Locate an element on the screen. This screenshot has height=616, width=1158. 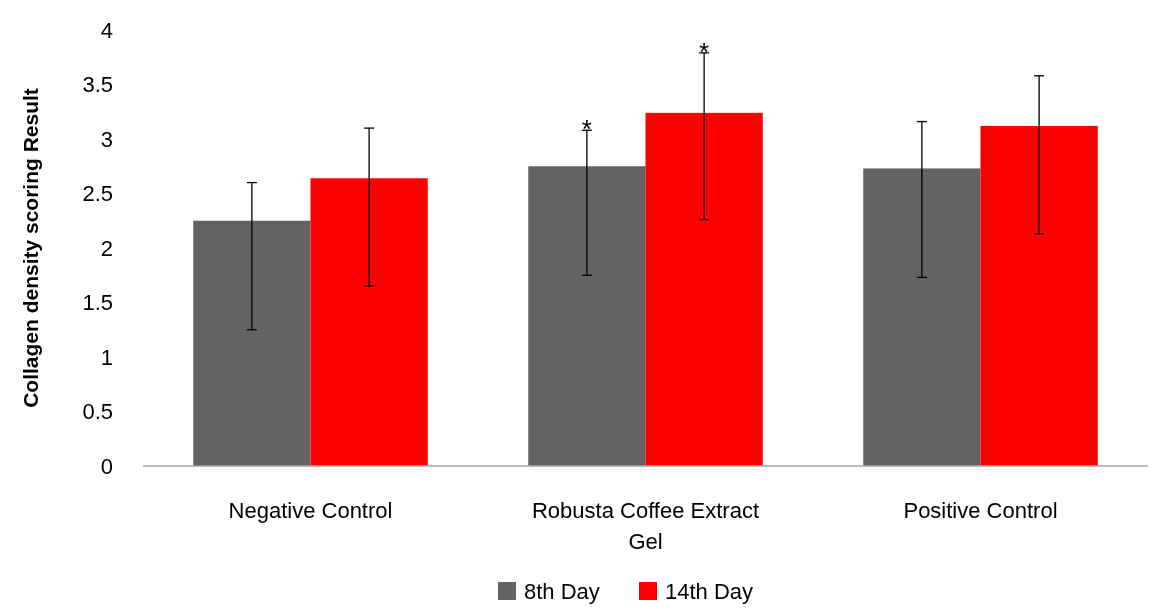
legend-label: 8th Day is located at coordinates (562, 591).